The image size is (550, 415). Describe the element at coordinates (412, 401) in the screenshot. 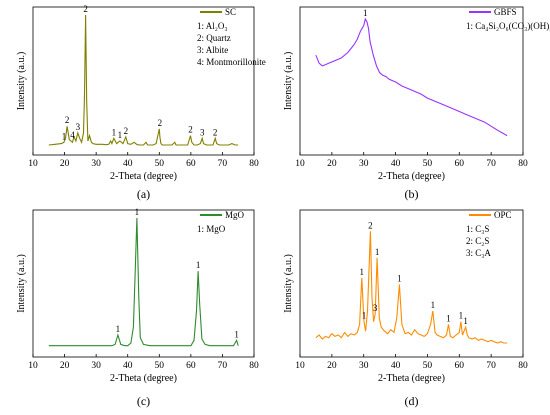

I see `panel-tag: (d)` at that location.